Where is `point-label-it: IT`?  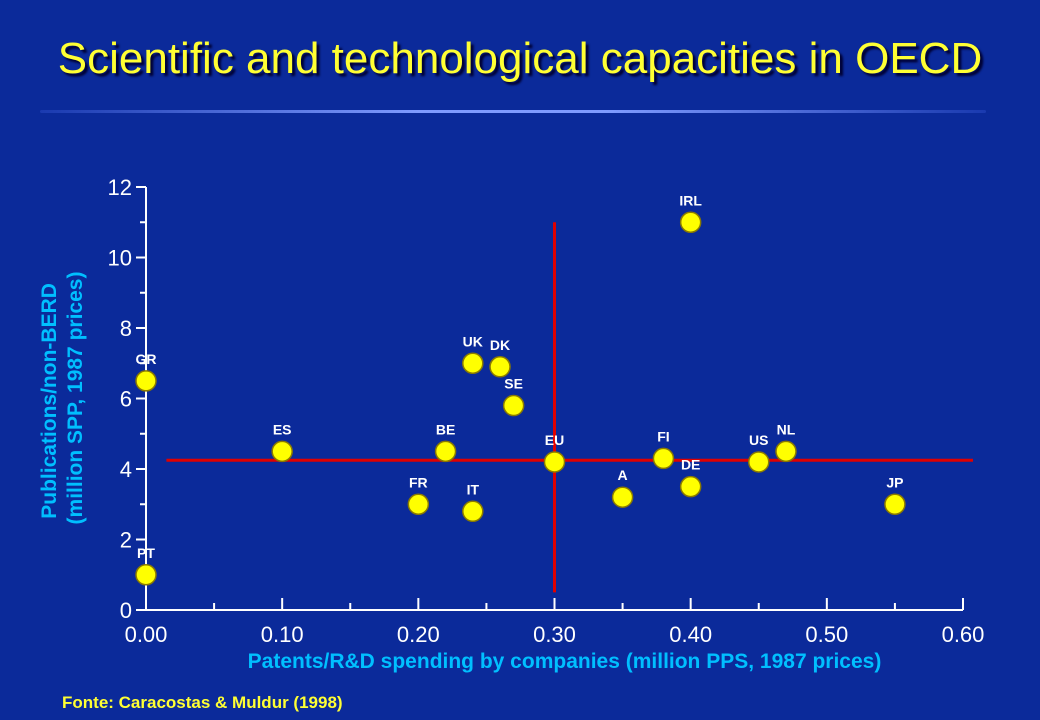
point-label-it: IT is located at coordinates (473, 489).